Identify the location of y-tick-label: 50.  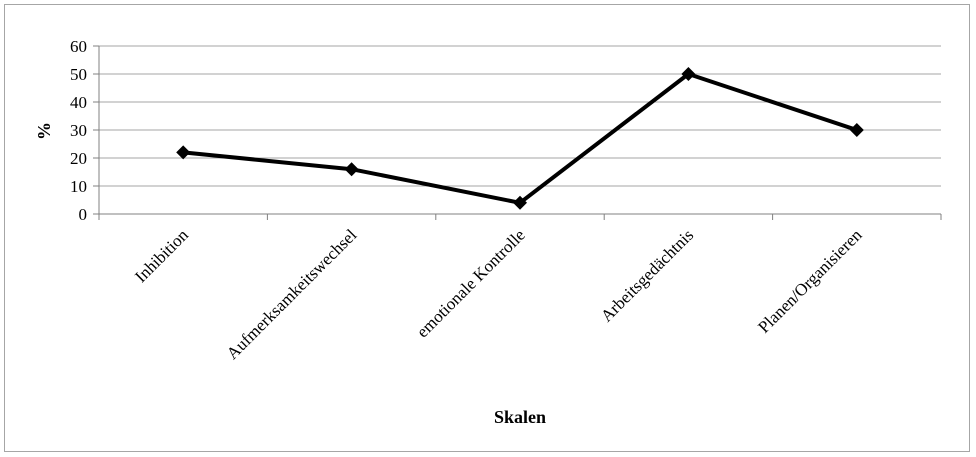
(78, 74).